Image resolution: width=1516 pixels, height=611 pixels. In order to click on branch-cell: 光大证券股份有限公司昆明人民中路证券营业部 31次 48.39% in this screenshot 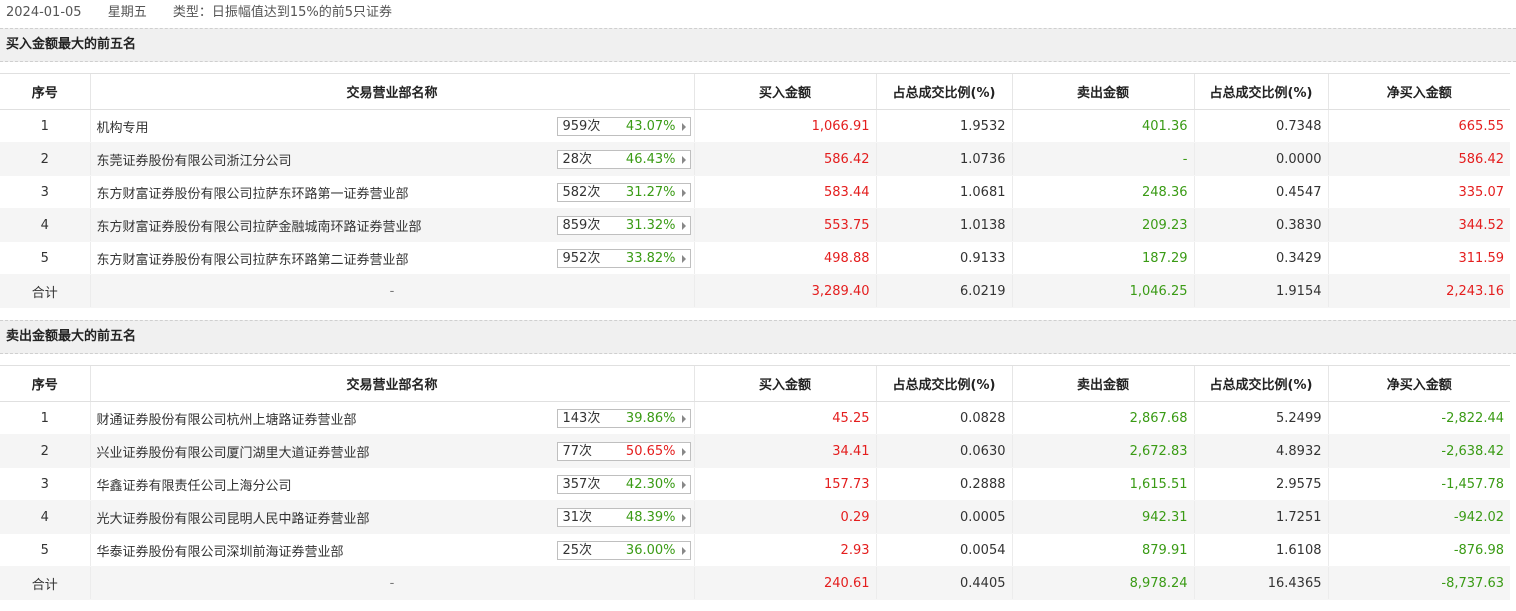, I will do `click(391, 517)`.